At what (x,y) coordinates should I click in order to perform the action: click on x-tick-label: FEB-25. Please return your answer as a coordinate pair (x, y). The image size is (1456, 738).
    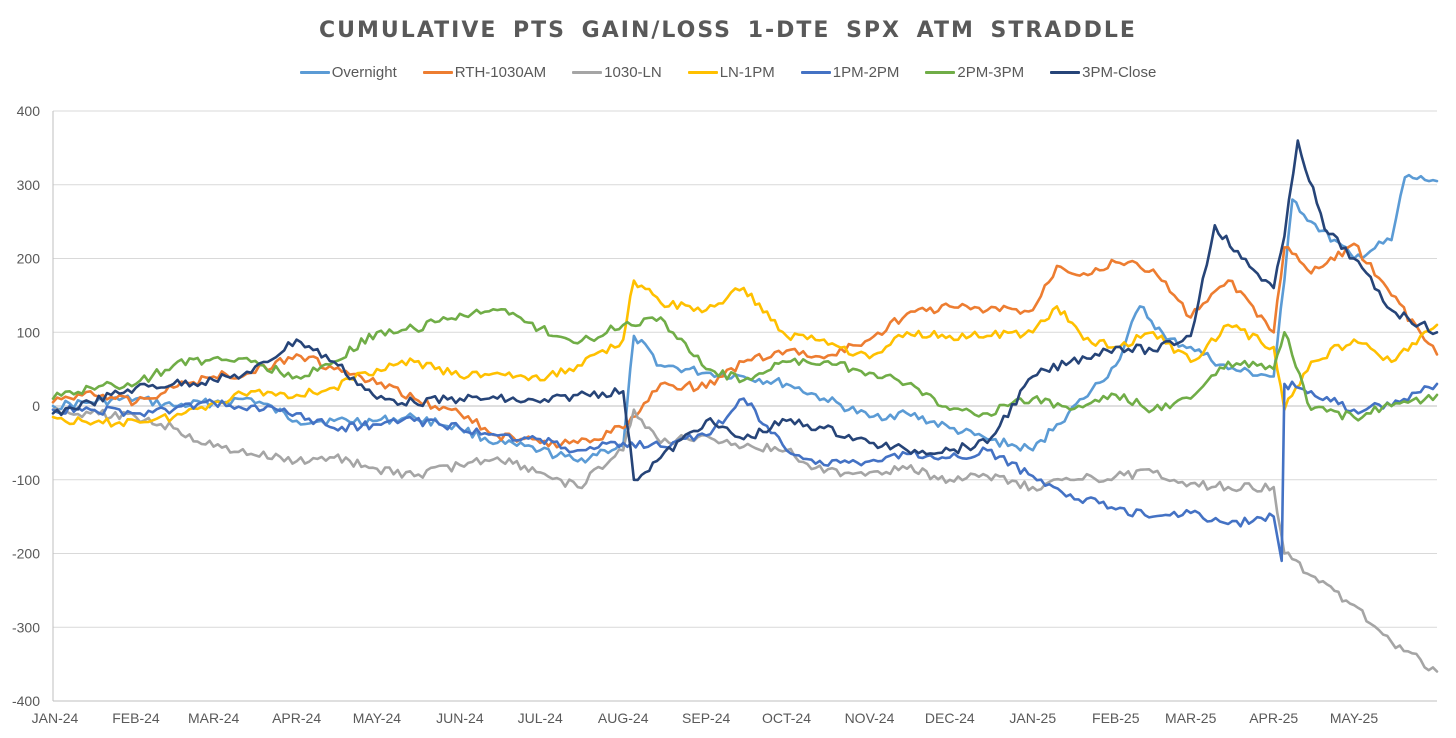
    Looking at the image, I should click on (1116, 718).